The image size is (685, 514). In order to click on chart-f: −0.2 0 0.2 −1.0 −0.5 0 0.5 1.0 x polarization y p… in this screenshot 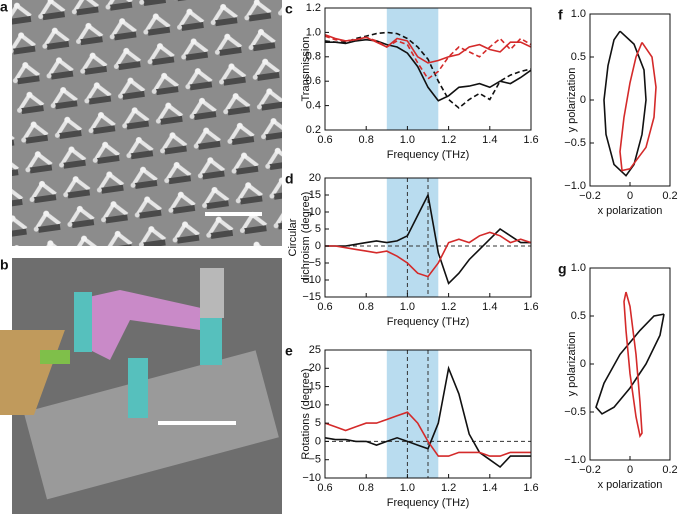, I will do `click(618, 112)`.